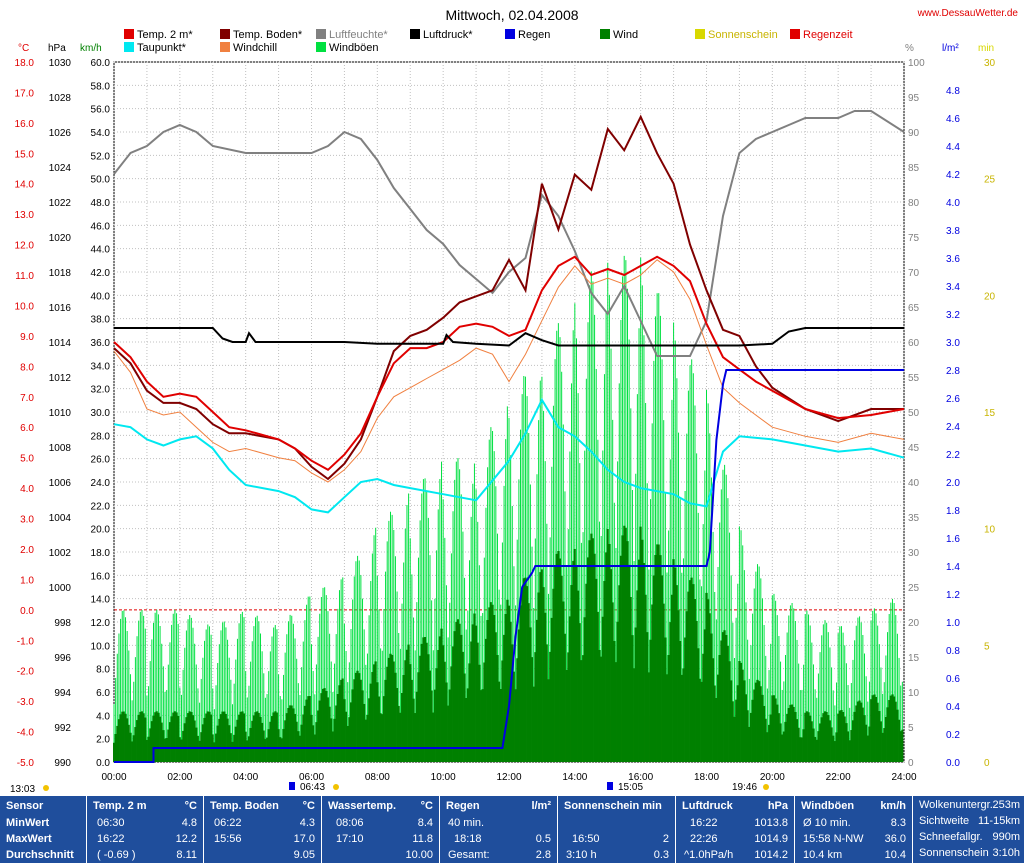  I want to click on sunset-label: 19:46, so click(744, 787).